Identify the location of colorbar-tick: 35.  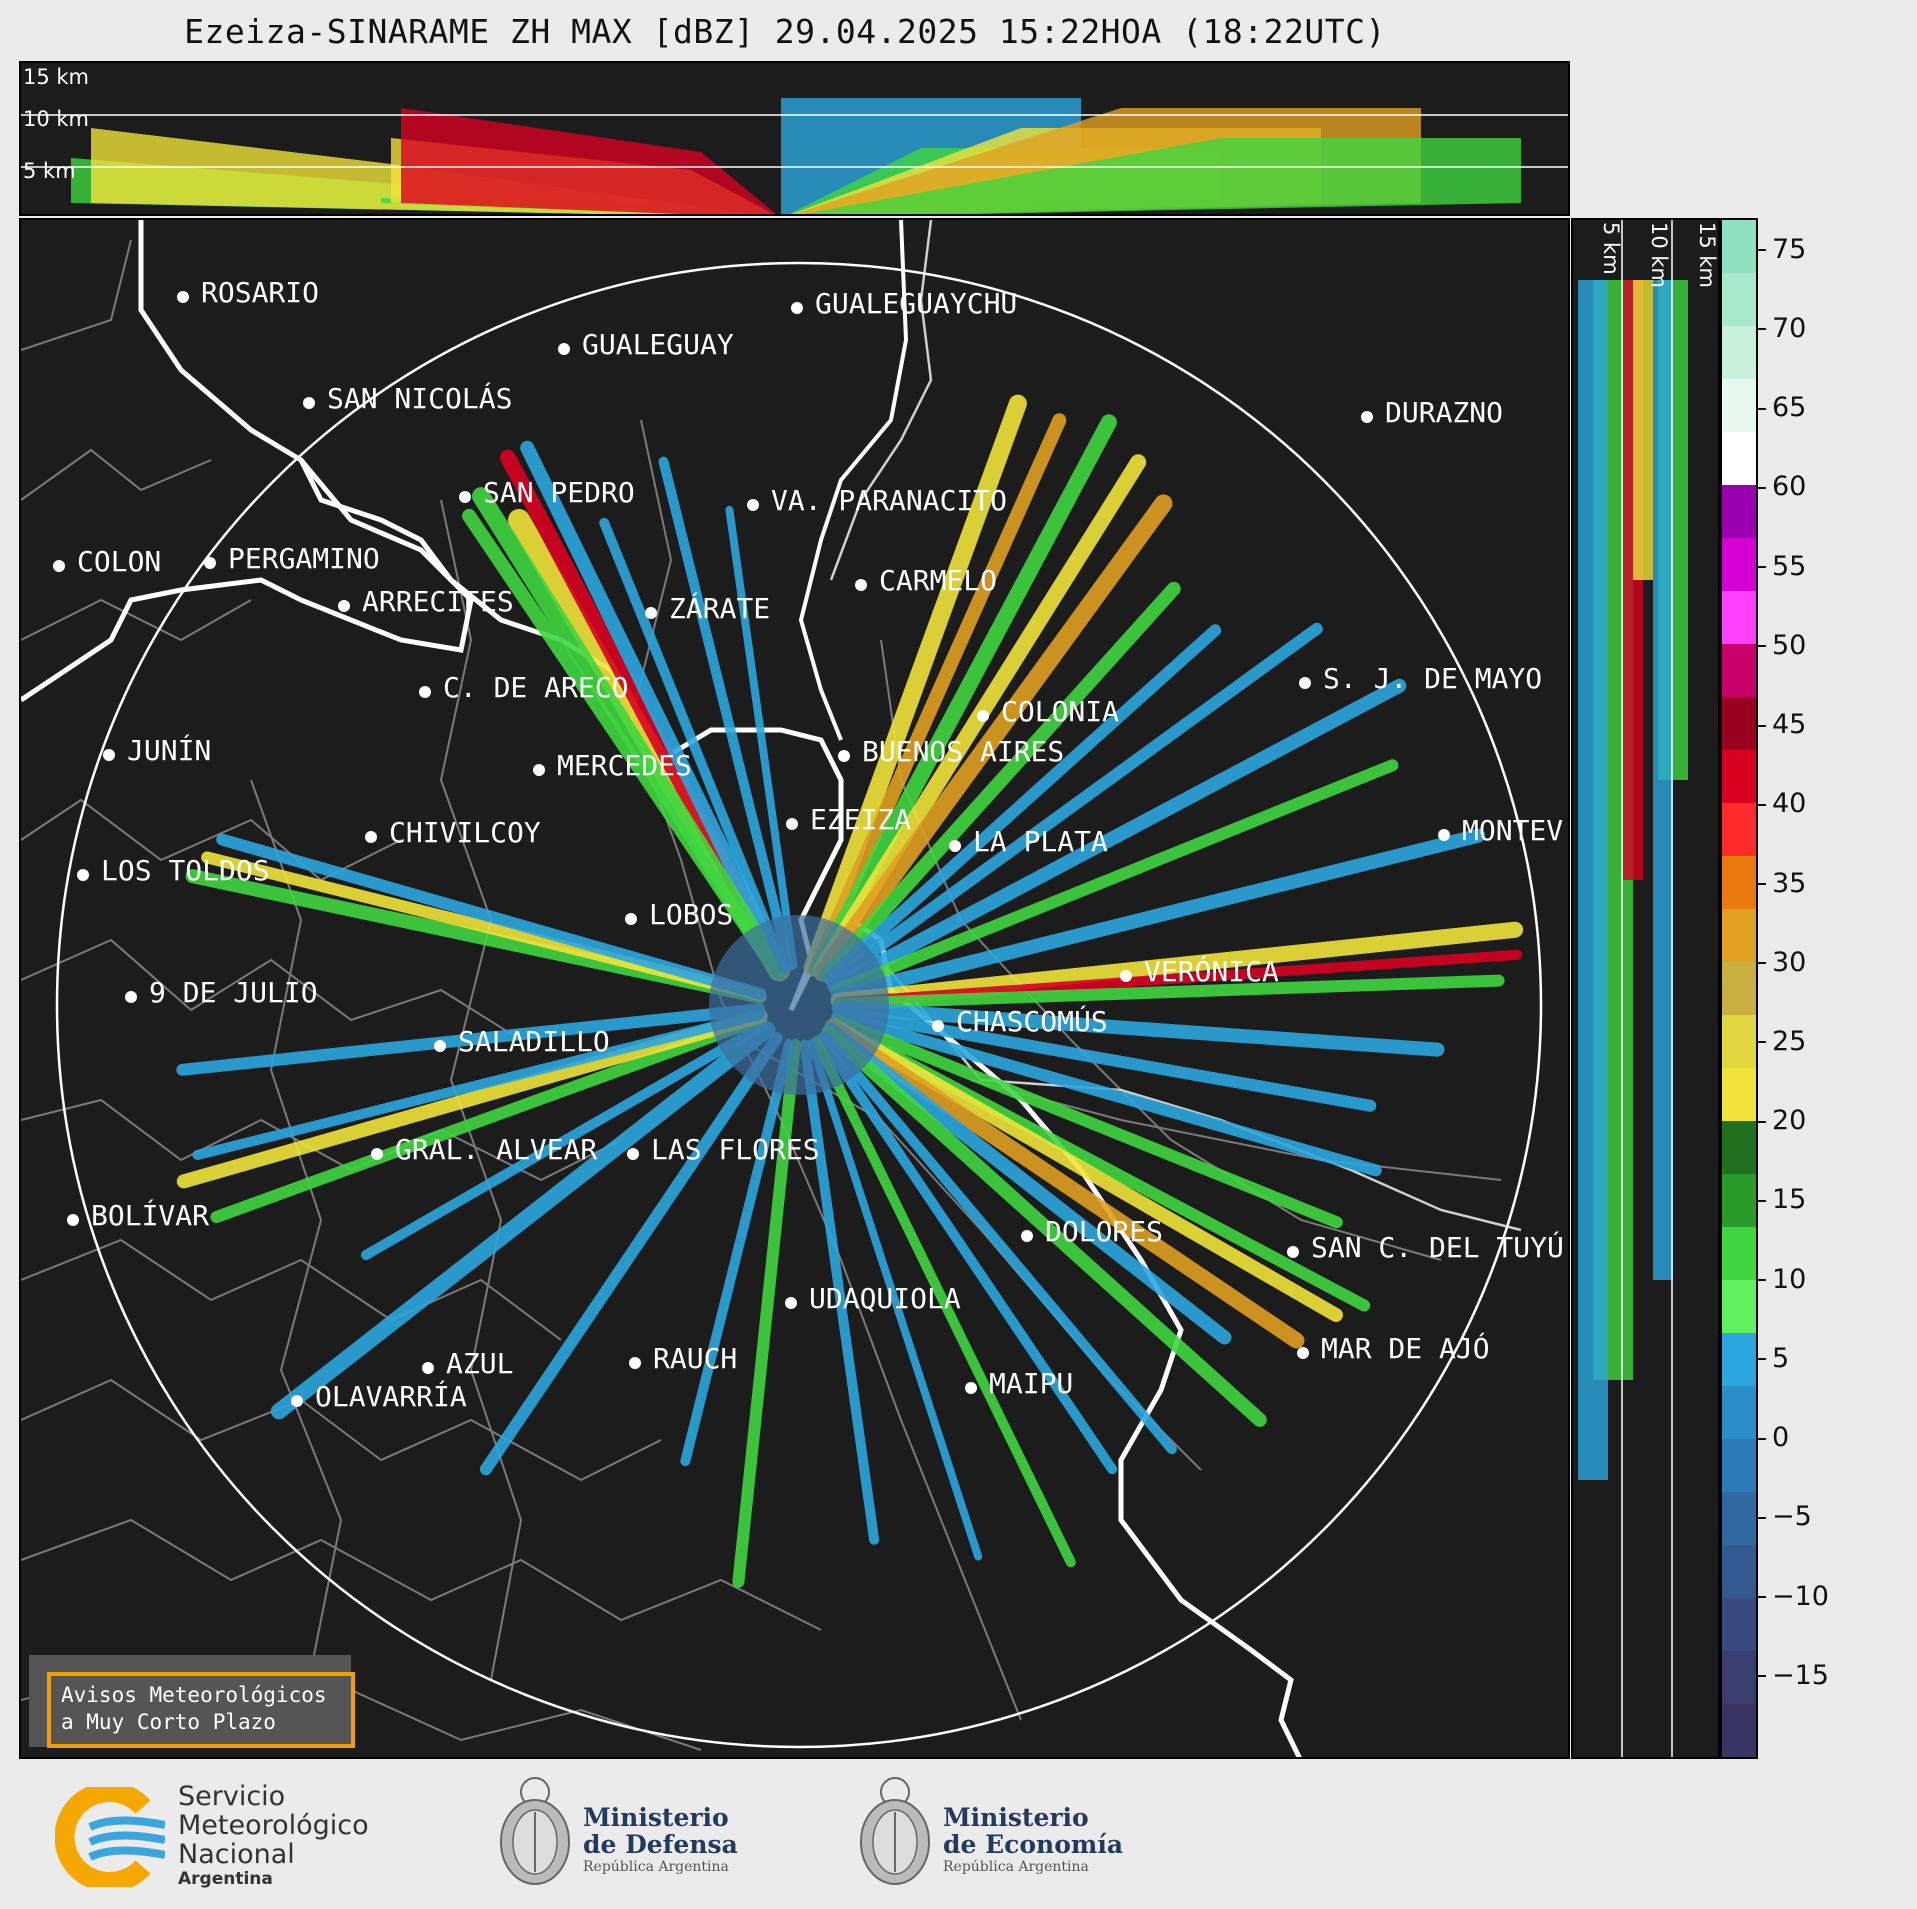
(1782, 883).